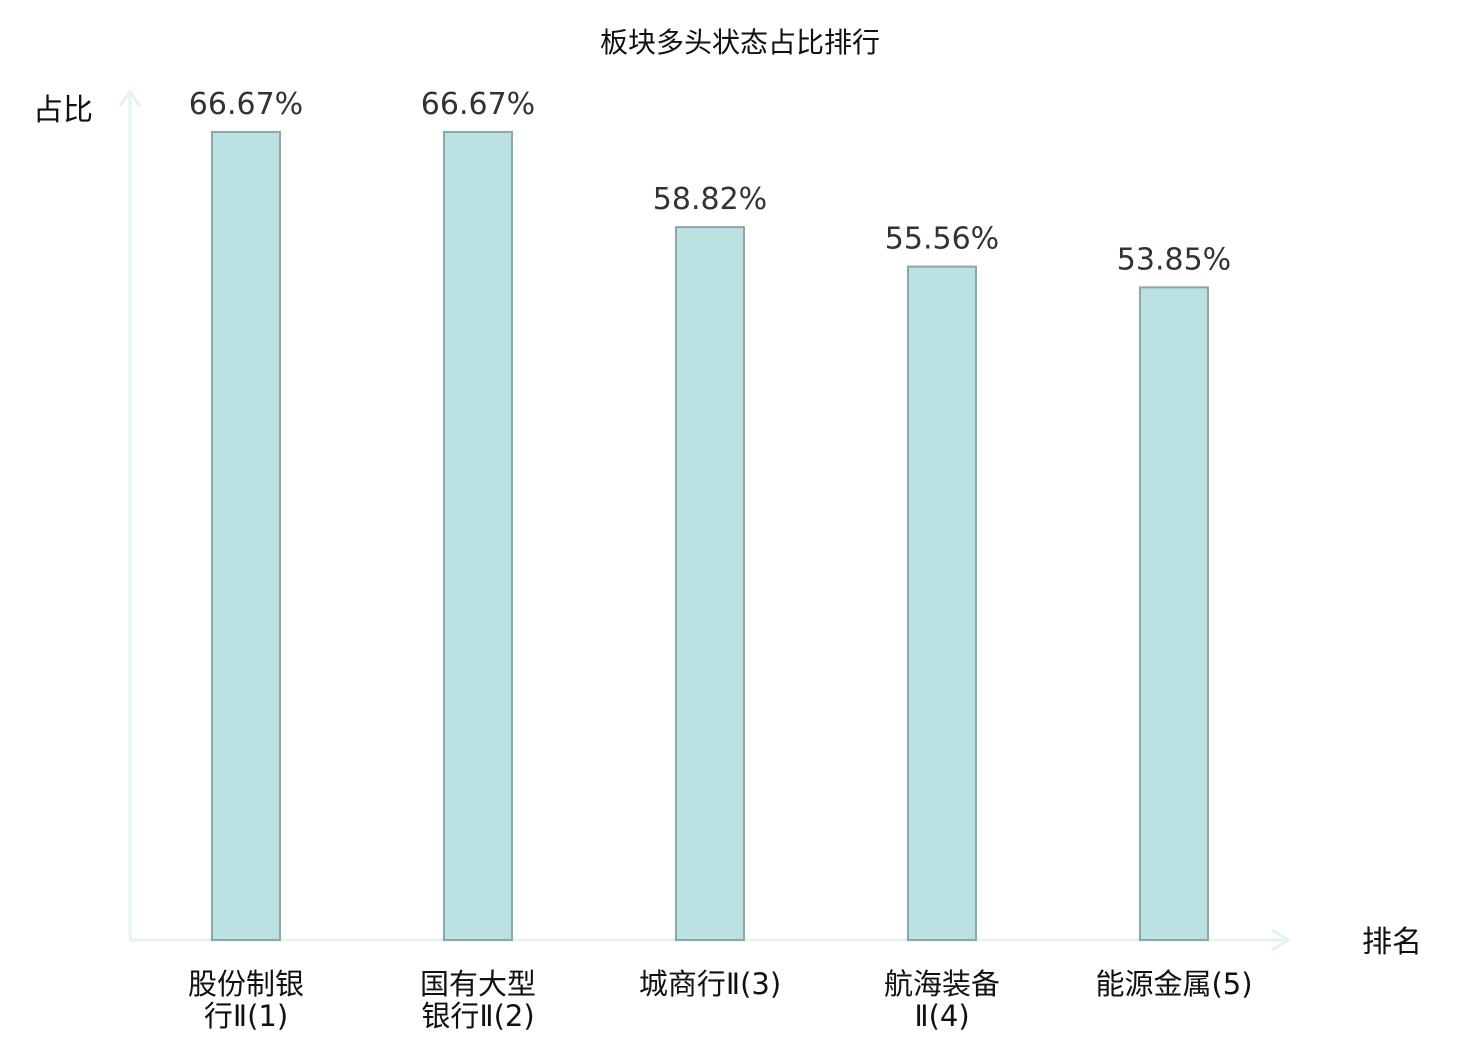 This screenshot has height=1040, width=1480. What do you see at coordinates (941, 1016) in the screenshot?
I see `category-label-4-line-2: Ⅱ(4)` at bounding box center [941, 1016].